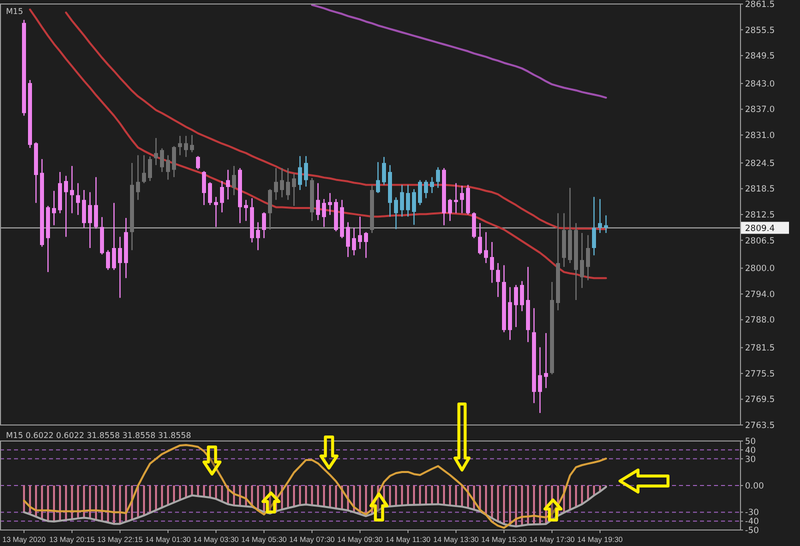  I want to click on y-tick-label: 2855.5, so click(760, 31).